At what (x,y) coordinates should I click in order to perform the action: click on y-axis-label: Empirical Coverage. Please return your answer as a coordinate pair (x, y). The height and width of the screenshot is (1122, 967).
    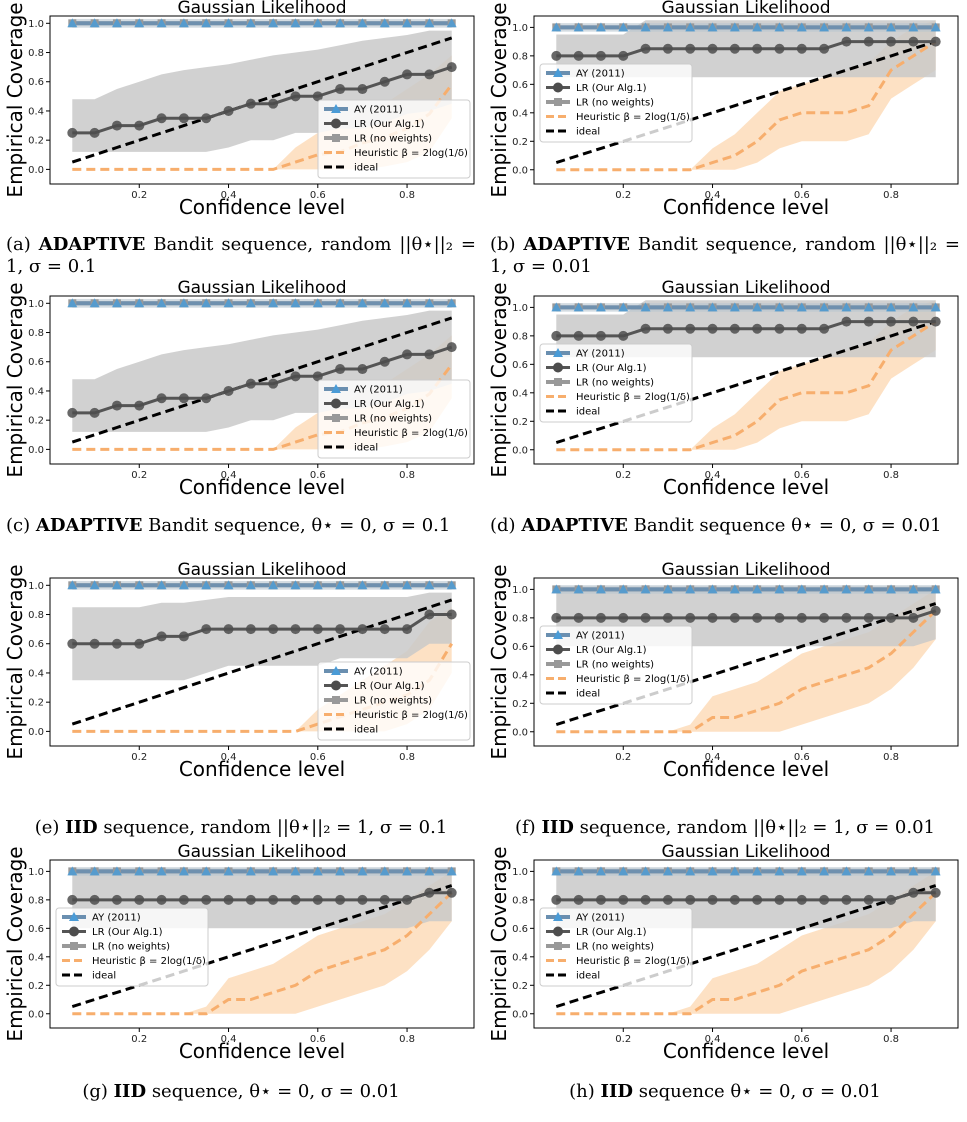
    Looking at the image, I should click on (15, 661).